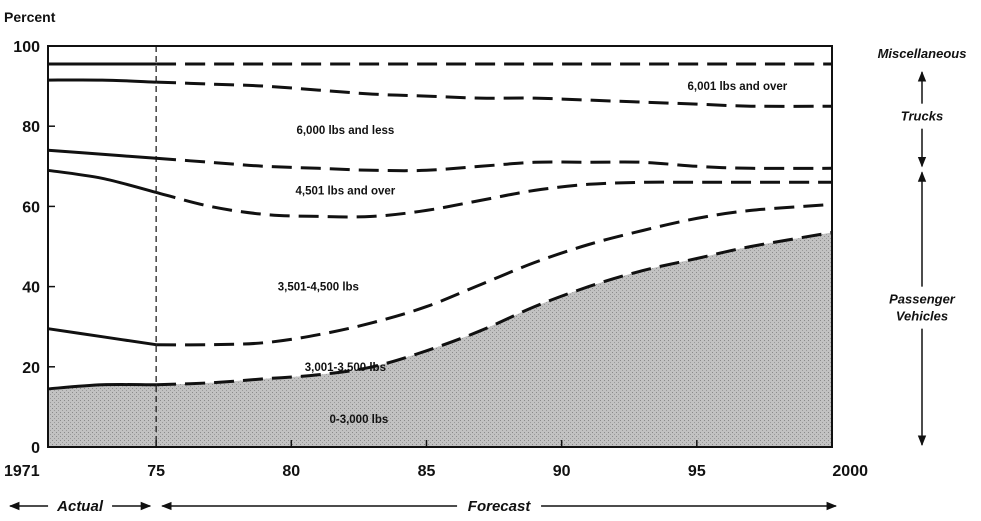 The image size is (981, 521). I want to click on x-tick-label: 90, so click(562, 471).